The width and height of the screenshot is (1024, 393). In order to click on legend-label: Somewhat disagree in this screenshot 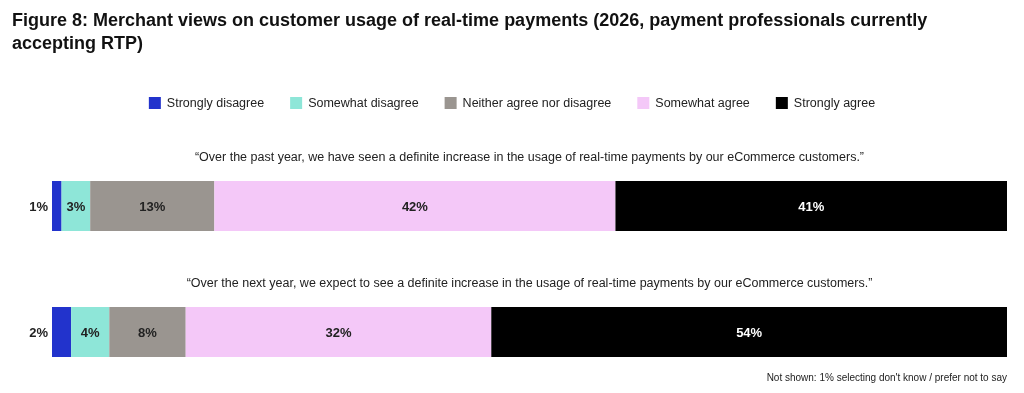, I will do `click(363, 103)`.